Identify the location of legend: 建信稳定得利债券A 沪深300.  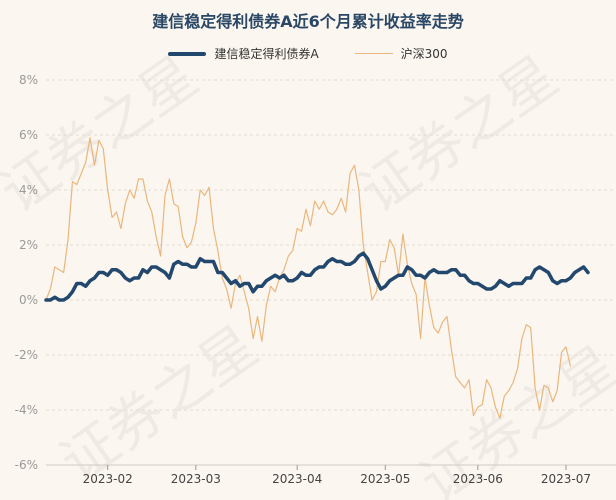
(308, 53).